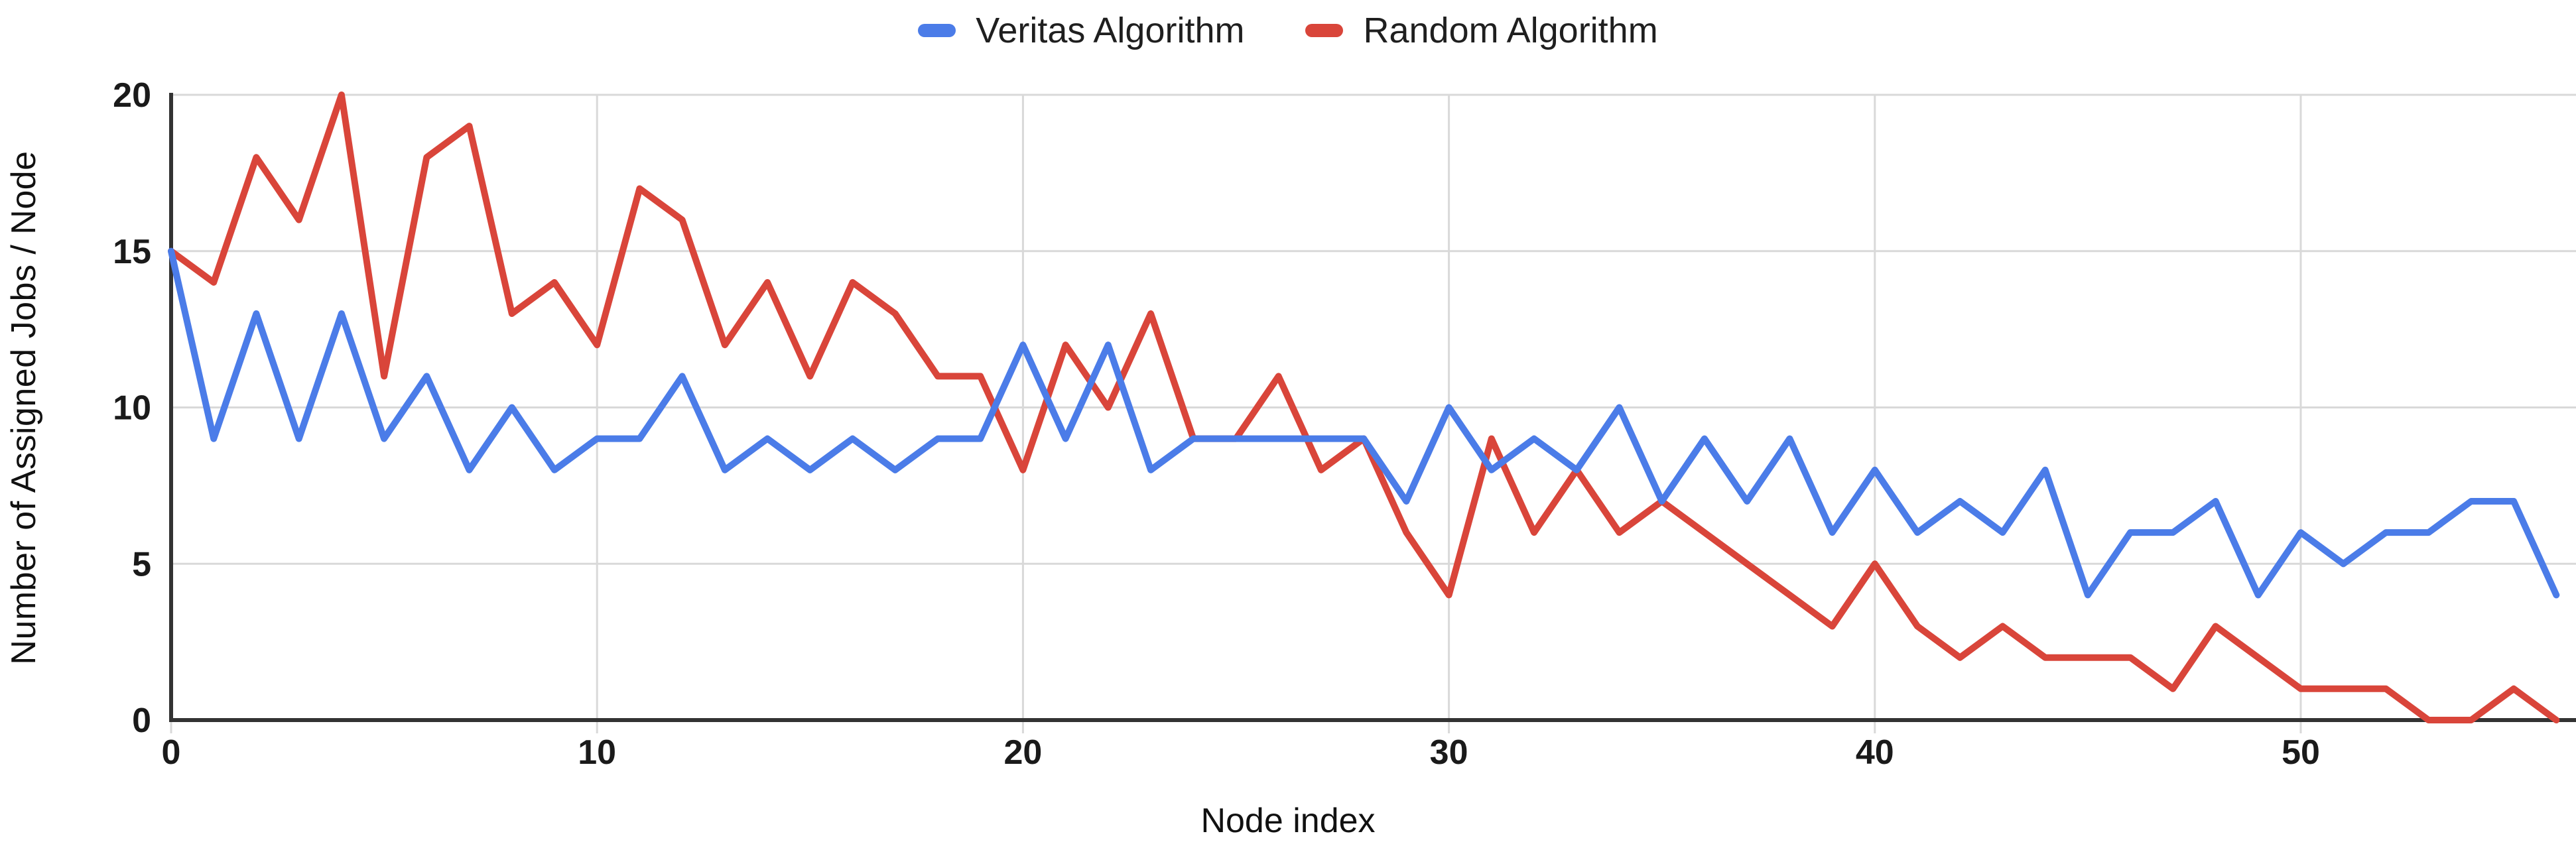  I want to click on legend-item-veritas: Veritas Algorithm, so click(1081, 30).